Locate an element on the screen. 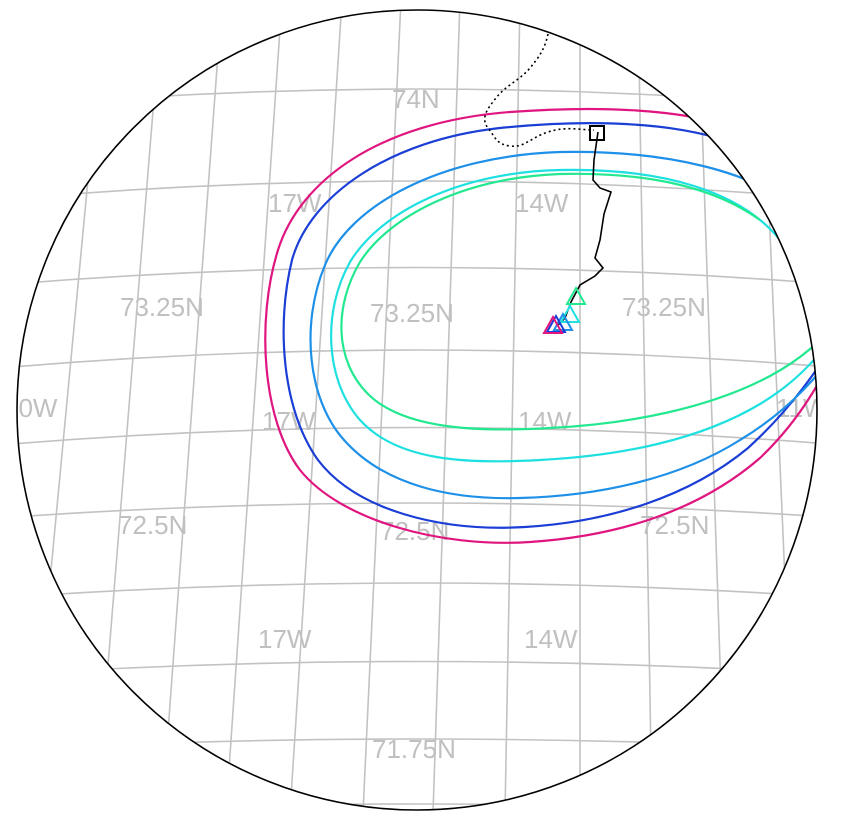 The height and width of the screenshot is (813, 841). label-73-25n-right: 73.25N is located at coordinates (664, 307).